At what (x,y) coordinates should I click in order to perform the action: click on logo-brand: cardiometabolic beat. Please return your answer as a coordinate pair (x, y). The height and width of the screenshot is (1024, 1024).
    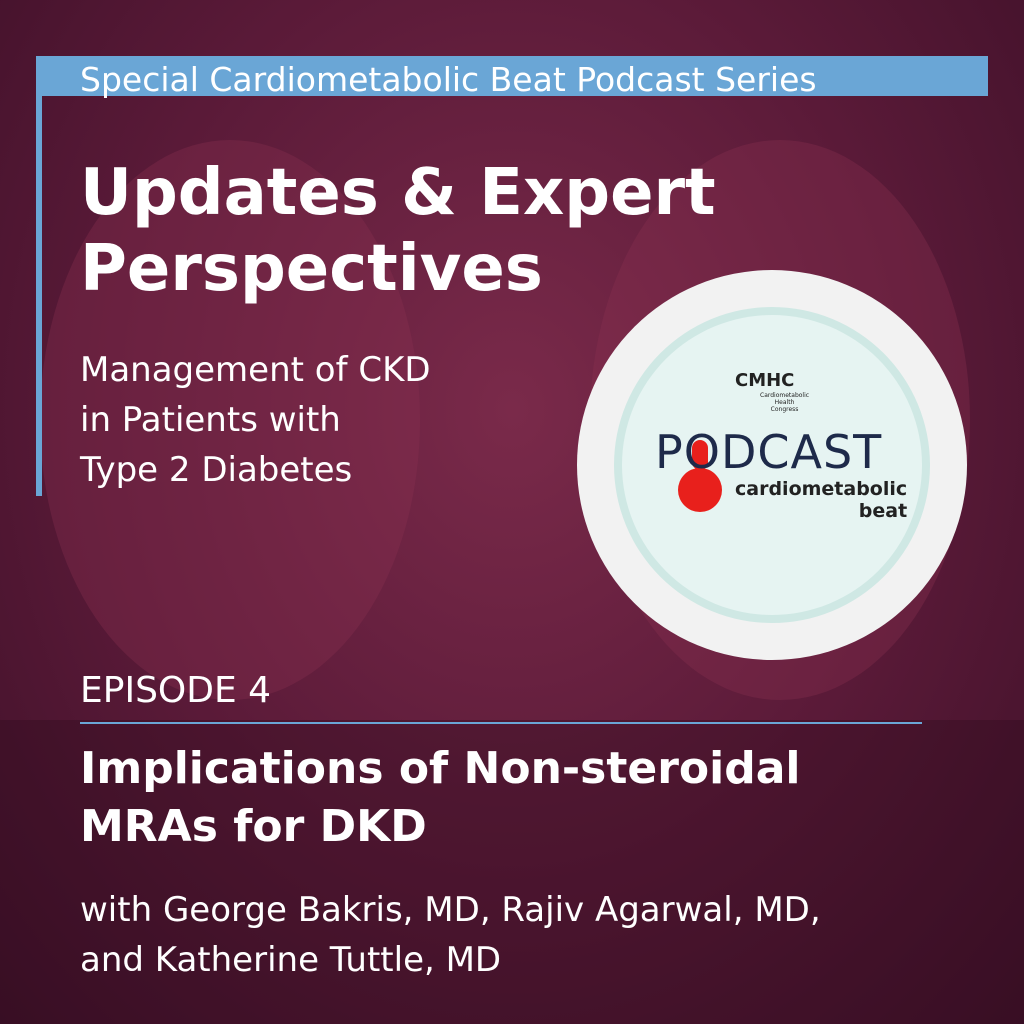
    Looking at the image, I should click on (821, 500).